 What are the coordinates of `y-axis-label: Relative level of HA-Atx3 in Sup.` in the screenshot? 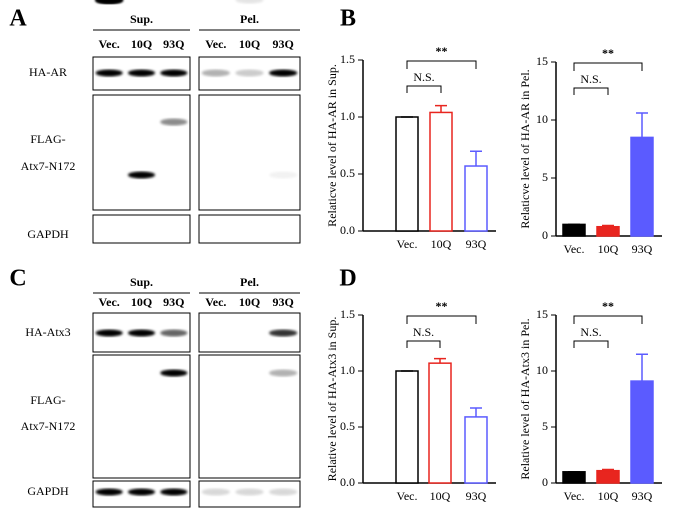 It's located at (332, 399).